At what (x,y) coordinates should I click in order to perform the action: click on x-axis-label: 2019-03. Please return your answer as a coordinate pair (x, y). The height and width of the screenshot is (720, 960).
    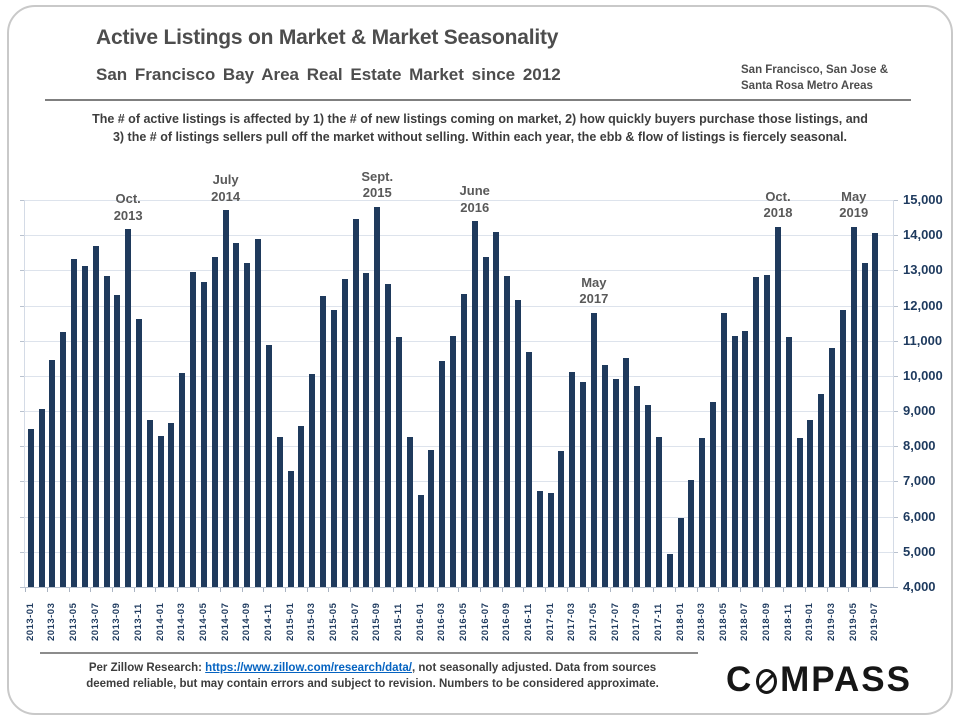
    Looking at the image, I should click on (832, 621).